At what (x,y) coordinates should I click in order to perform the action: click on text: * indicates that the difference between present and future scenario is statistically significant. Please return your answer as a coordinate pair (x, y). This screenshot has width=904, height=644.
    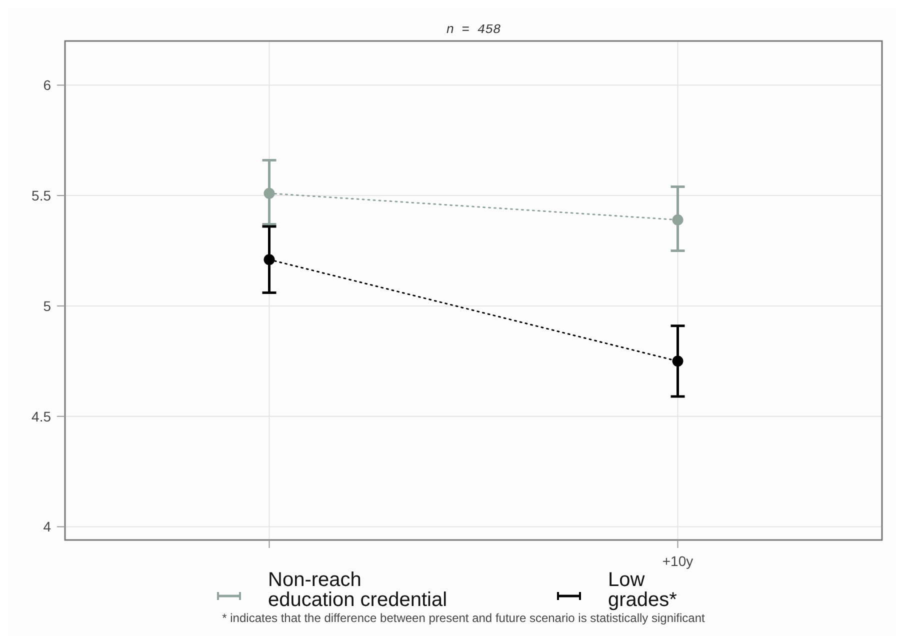
    Looking at the image, I should click on (464, 618).